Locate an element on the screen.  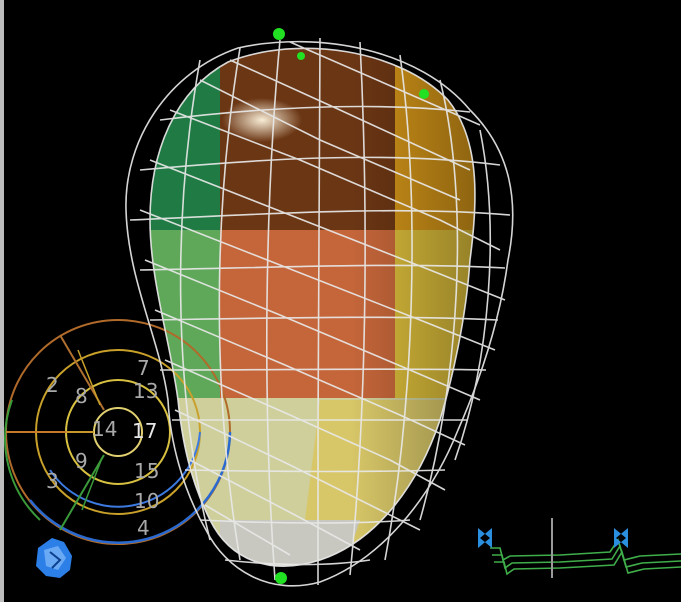
bullseye-label: 13 is located at coordinates (145, 391).